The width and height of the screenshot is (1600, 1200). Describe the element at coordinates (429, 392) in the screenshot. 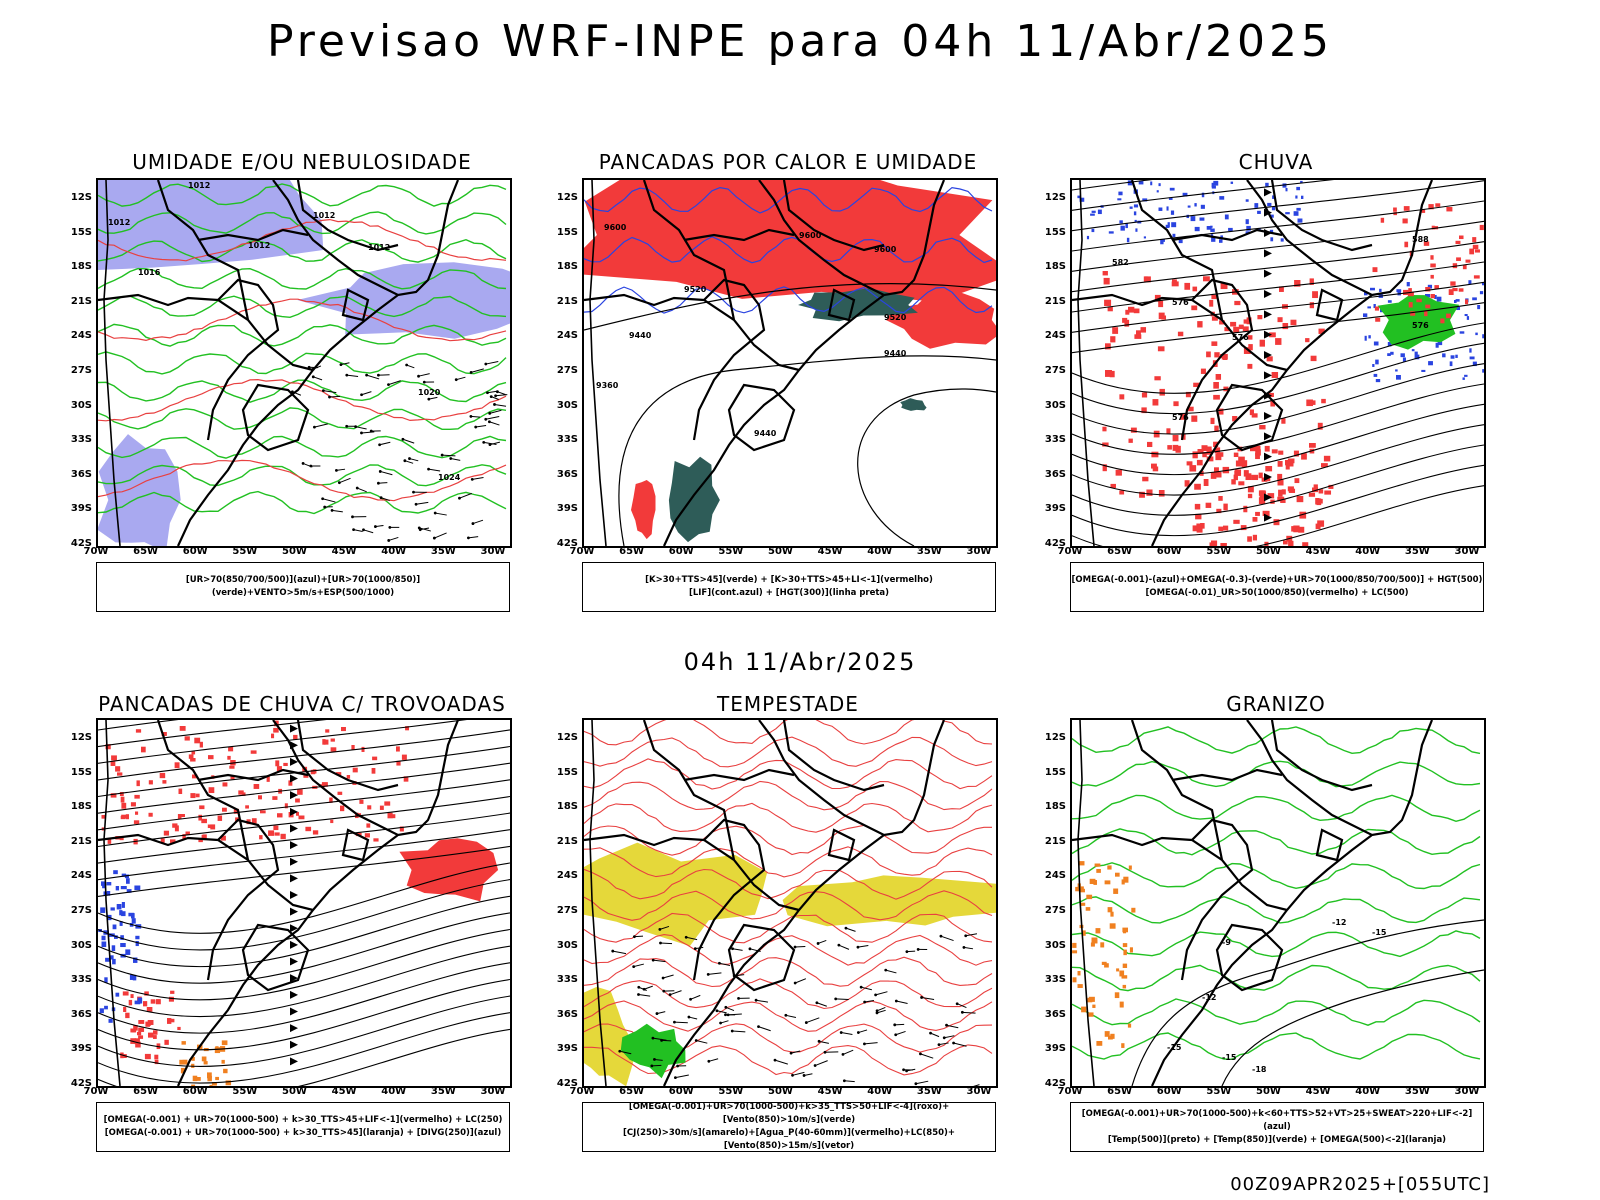

I see `contour-label: 1020` at that location.